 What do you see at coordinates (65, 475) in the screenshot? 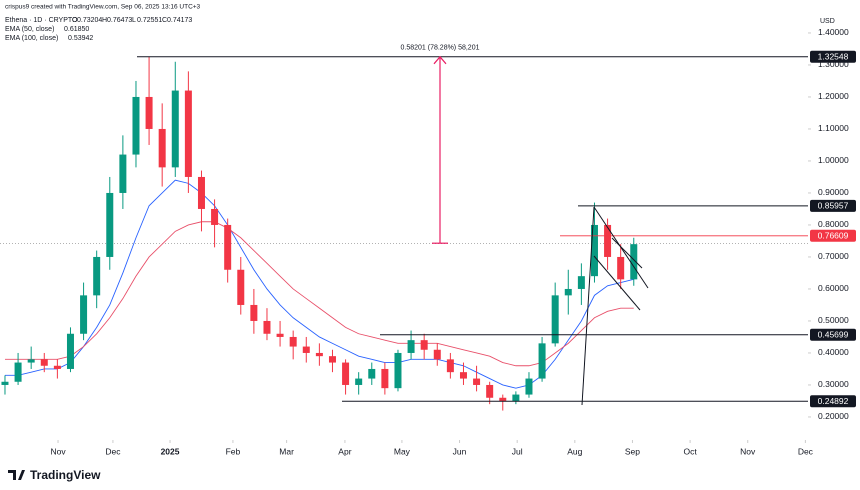
I see `brand: TradingView` at bounding box center [65, 475].